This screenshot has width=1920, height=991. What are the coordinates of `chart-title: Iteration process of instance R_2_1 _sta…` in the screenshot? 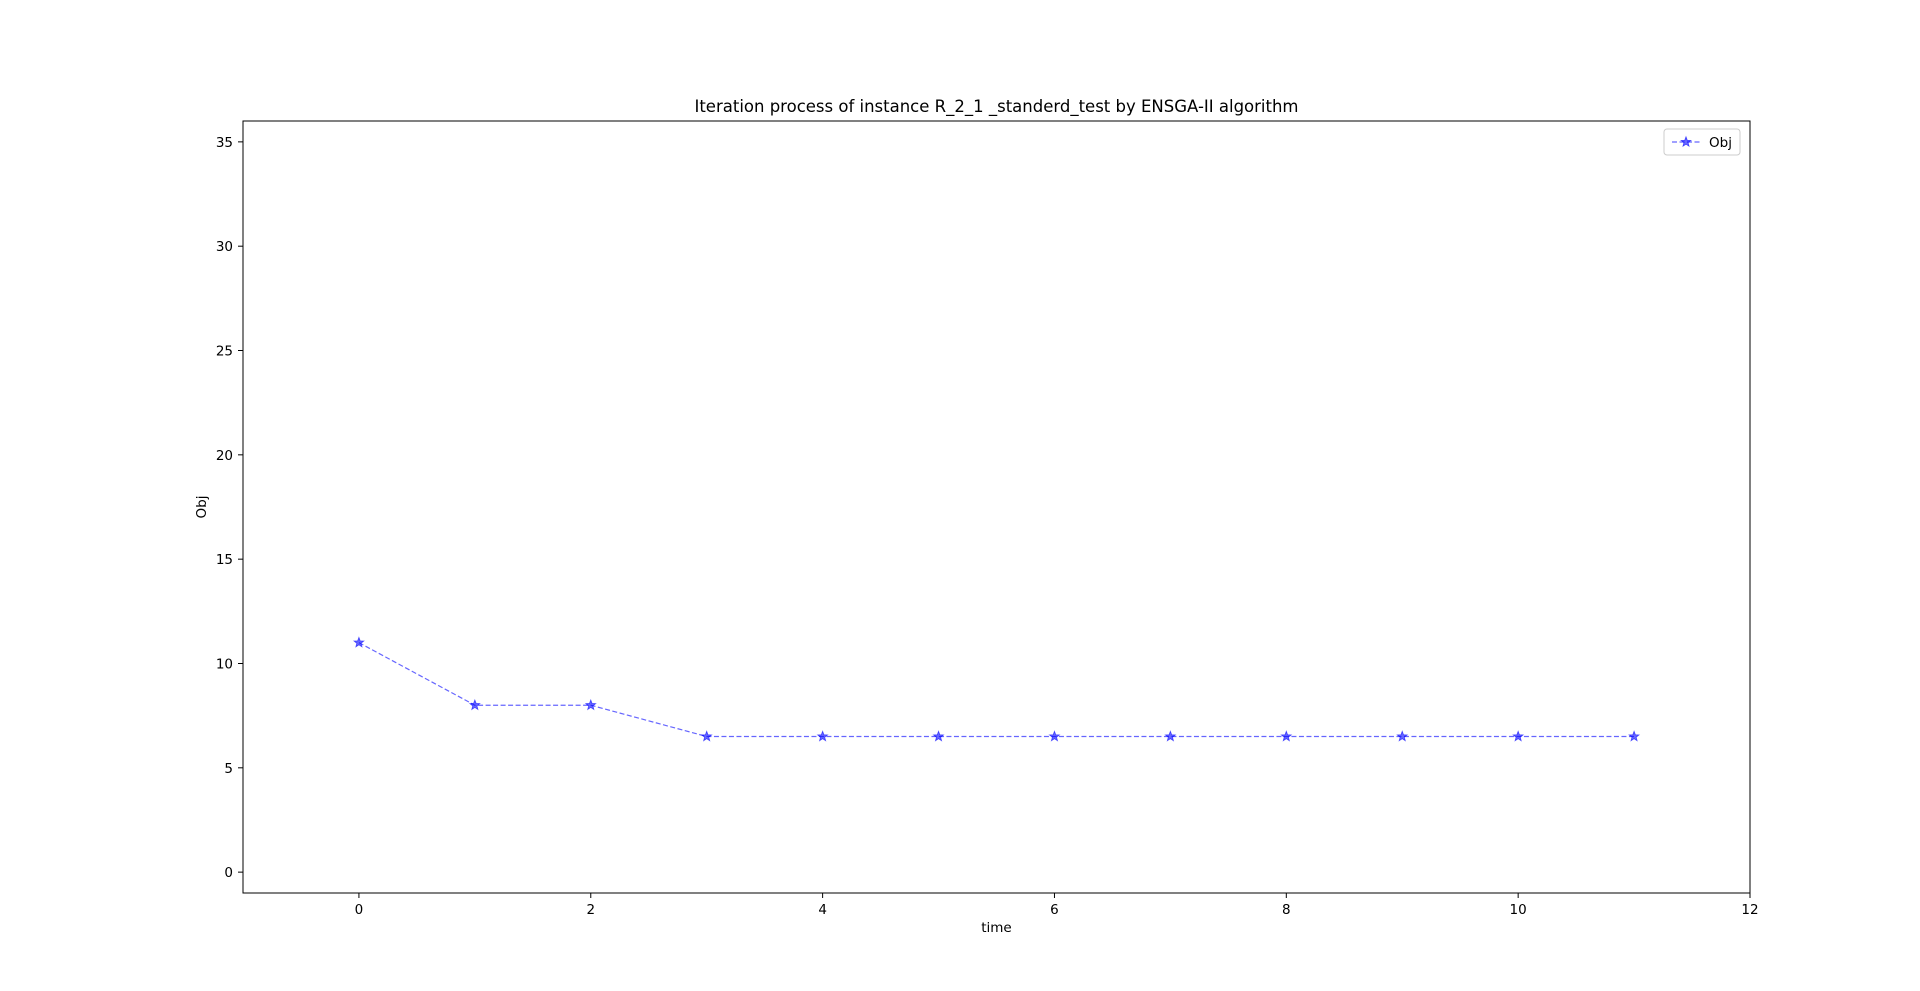 It's located at (996, 107).